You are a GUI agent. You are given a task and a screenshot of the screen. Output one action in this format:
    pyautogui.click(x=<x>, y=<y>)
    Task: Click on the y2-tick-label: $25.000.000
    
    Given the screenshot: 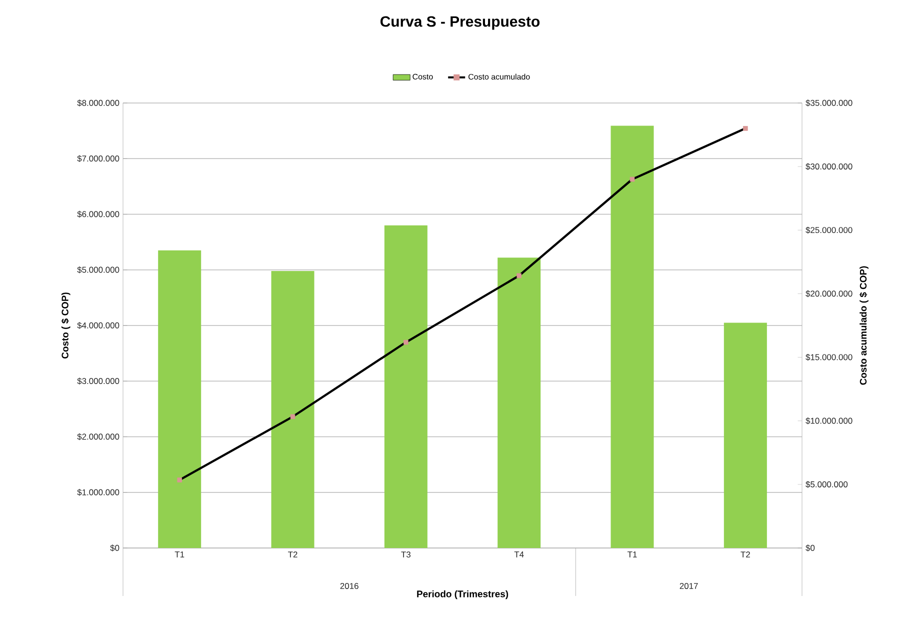 What is the action you would take?
    pyautogui.click(x=829, y=230)
    